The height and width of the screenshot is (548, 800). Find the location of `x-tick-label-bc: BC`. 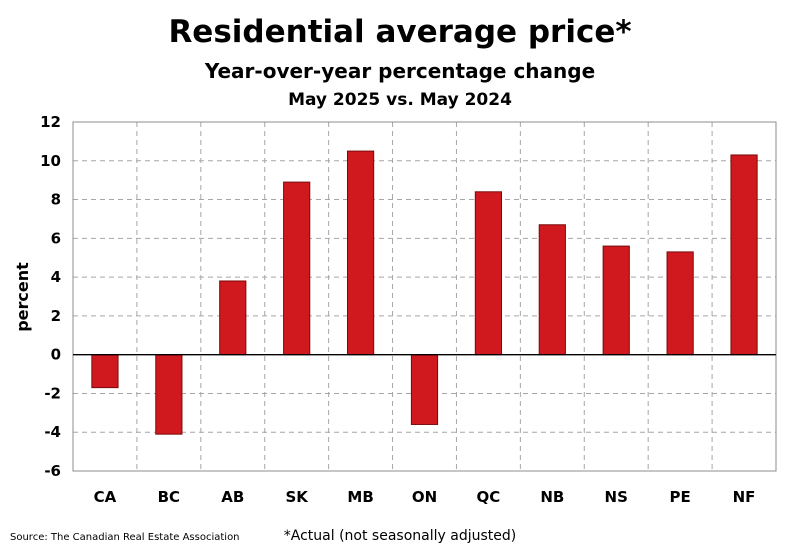

x-tick-label-bc: BC is located at coordinates (169, 497).